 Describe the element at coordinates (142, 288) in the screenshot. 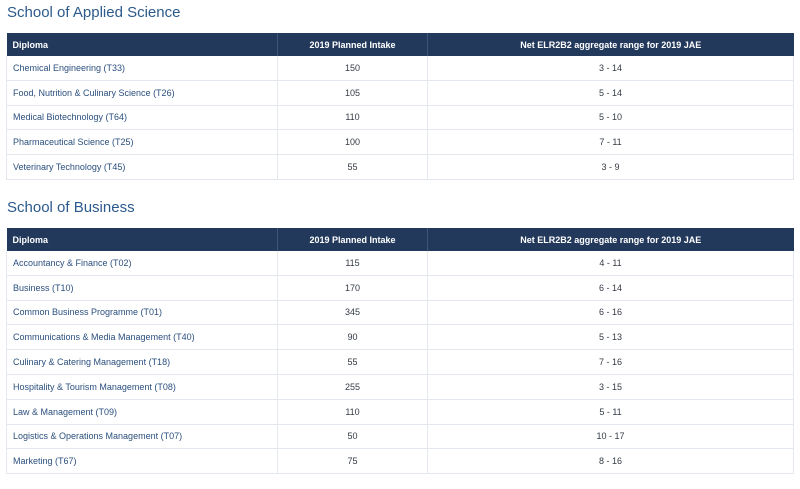

I see `diploma-cell: Business (T10)` at that location.